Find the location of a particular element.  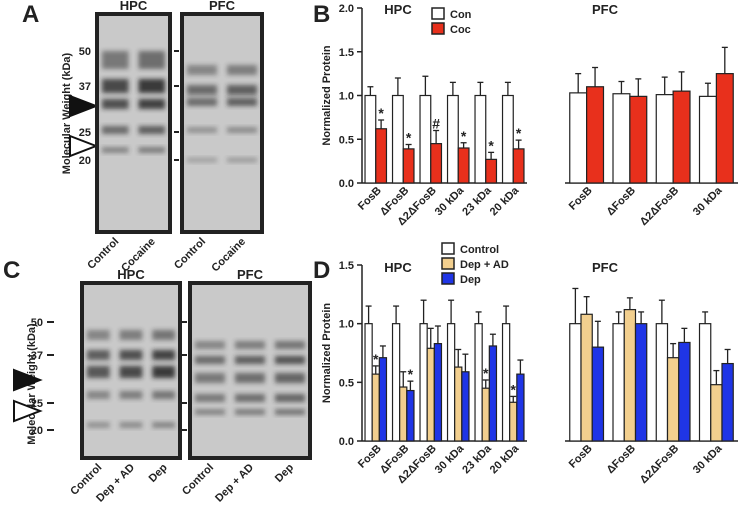

lane-label: Dep is located at coordinates (158, 472).